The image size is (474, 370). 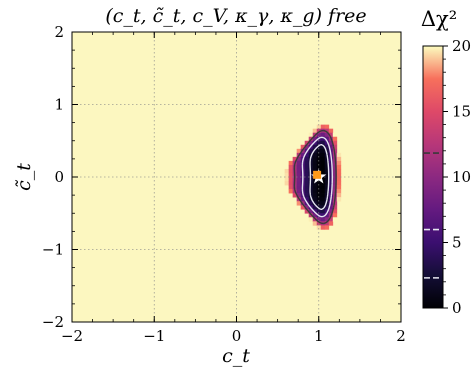 What do you see at coordinates (59, 177) in the screenshot?
I see `y-tick-label: 0` at bounding box center [59, 177].